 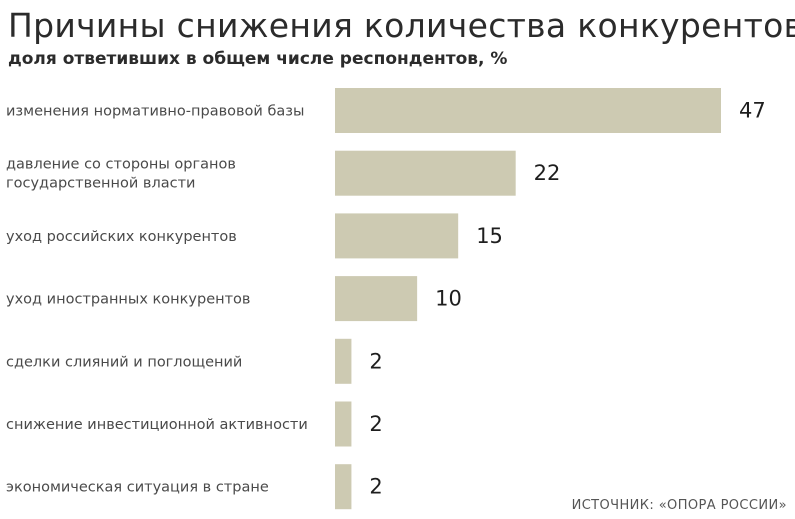 What do you see at coordinates (401, 25) in the screenshot?
I see `chart-title: Причины снижения количества конкурентов` at bounding box center [401, 25].